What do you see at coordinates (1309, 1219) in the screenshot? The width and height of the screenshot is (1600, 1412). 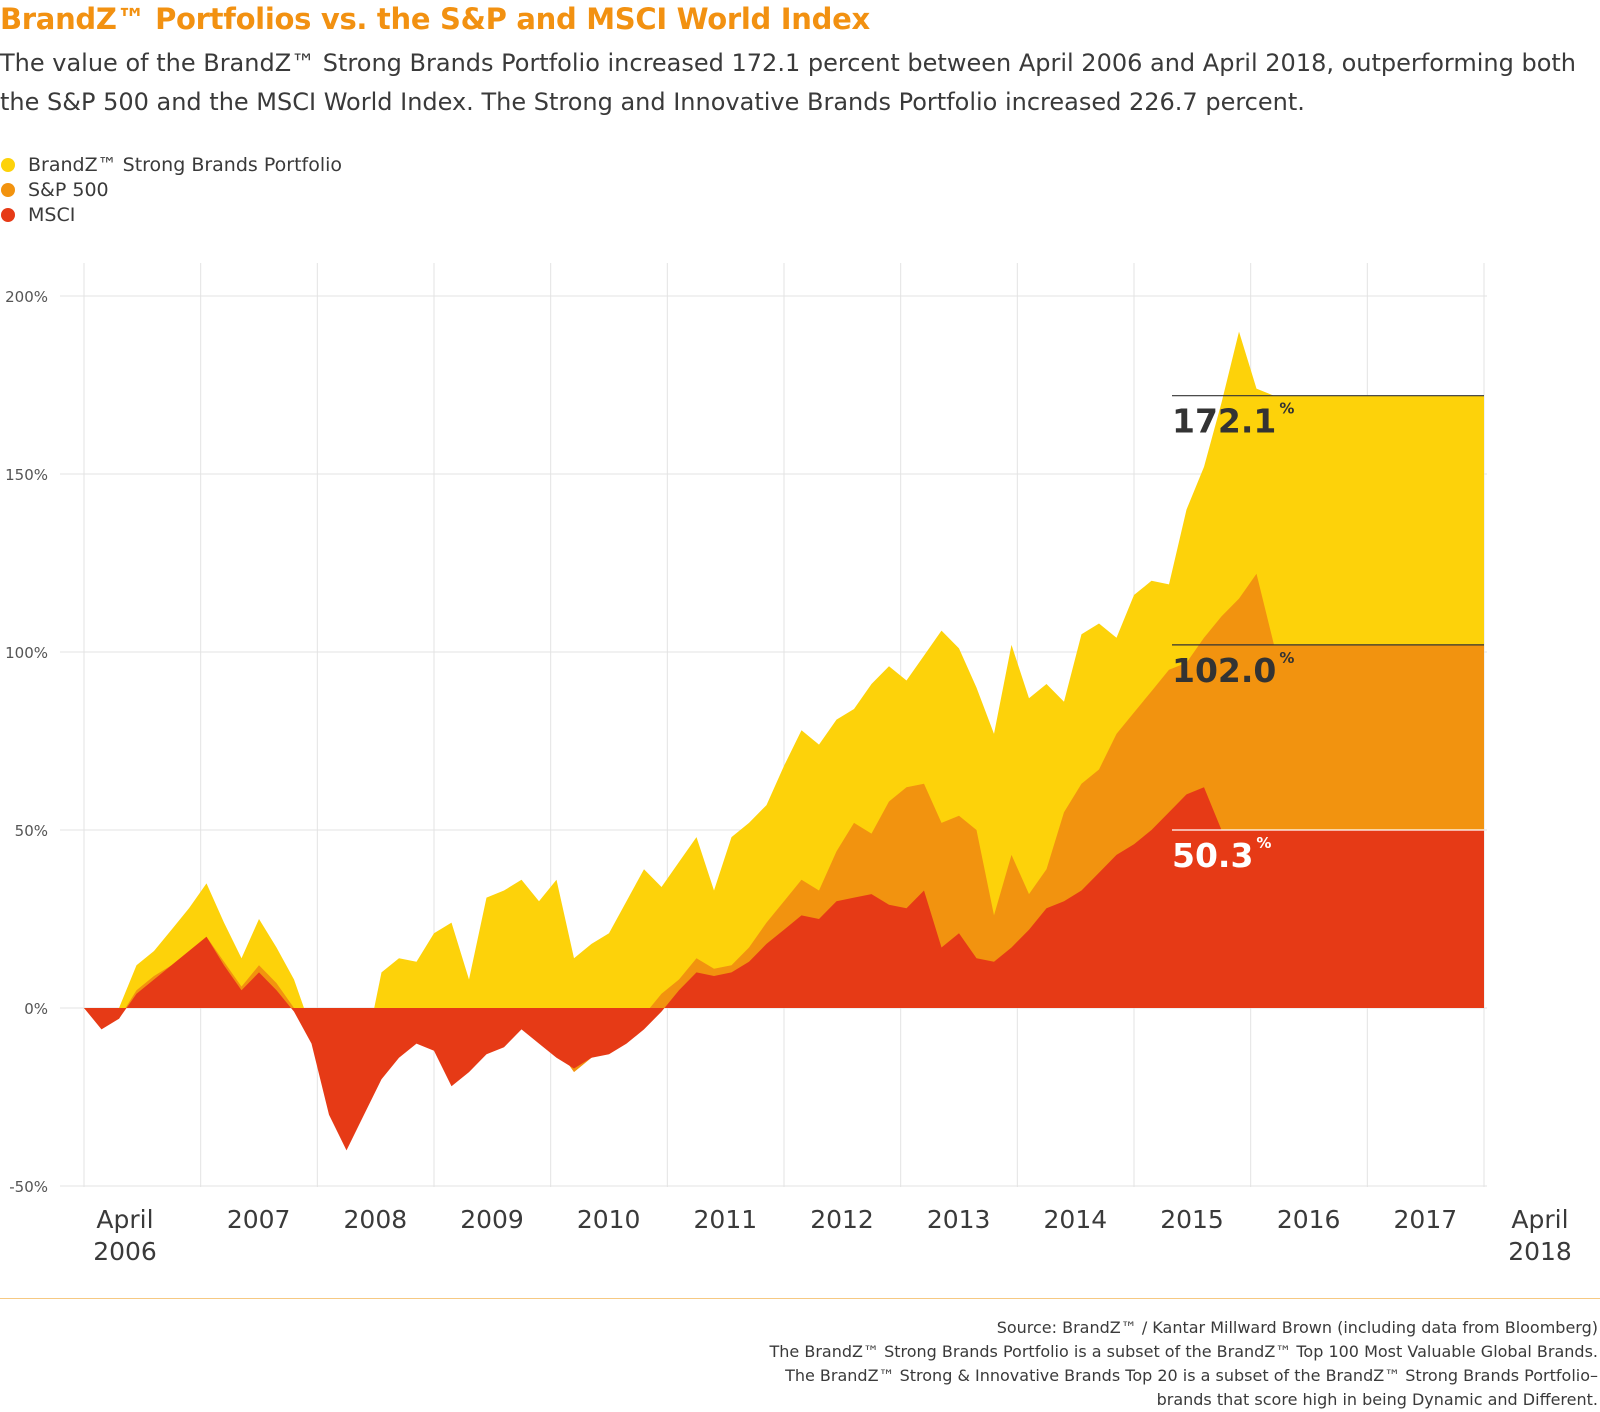 I see `x-tick-label: 2016` at bounding box center [1309, 1219].